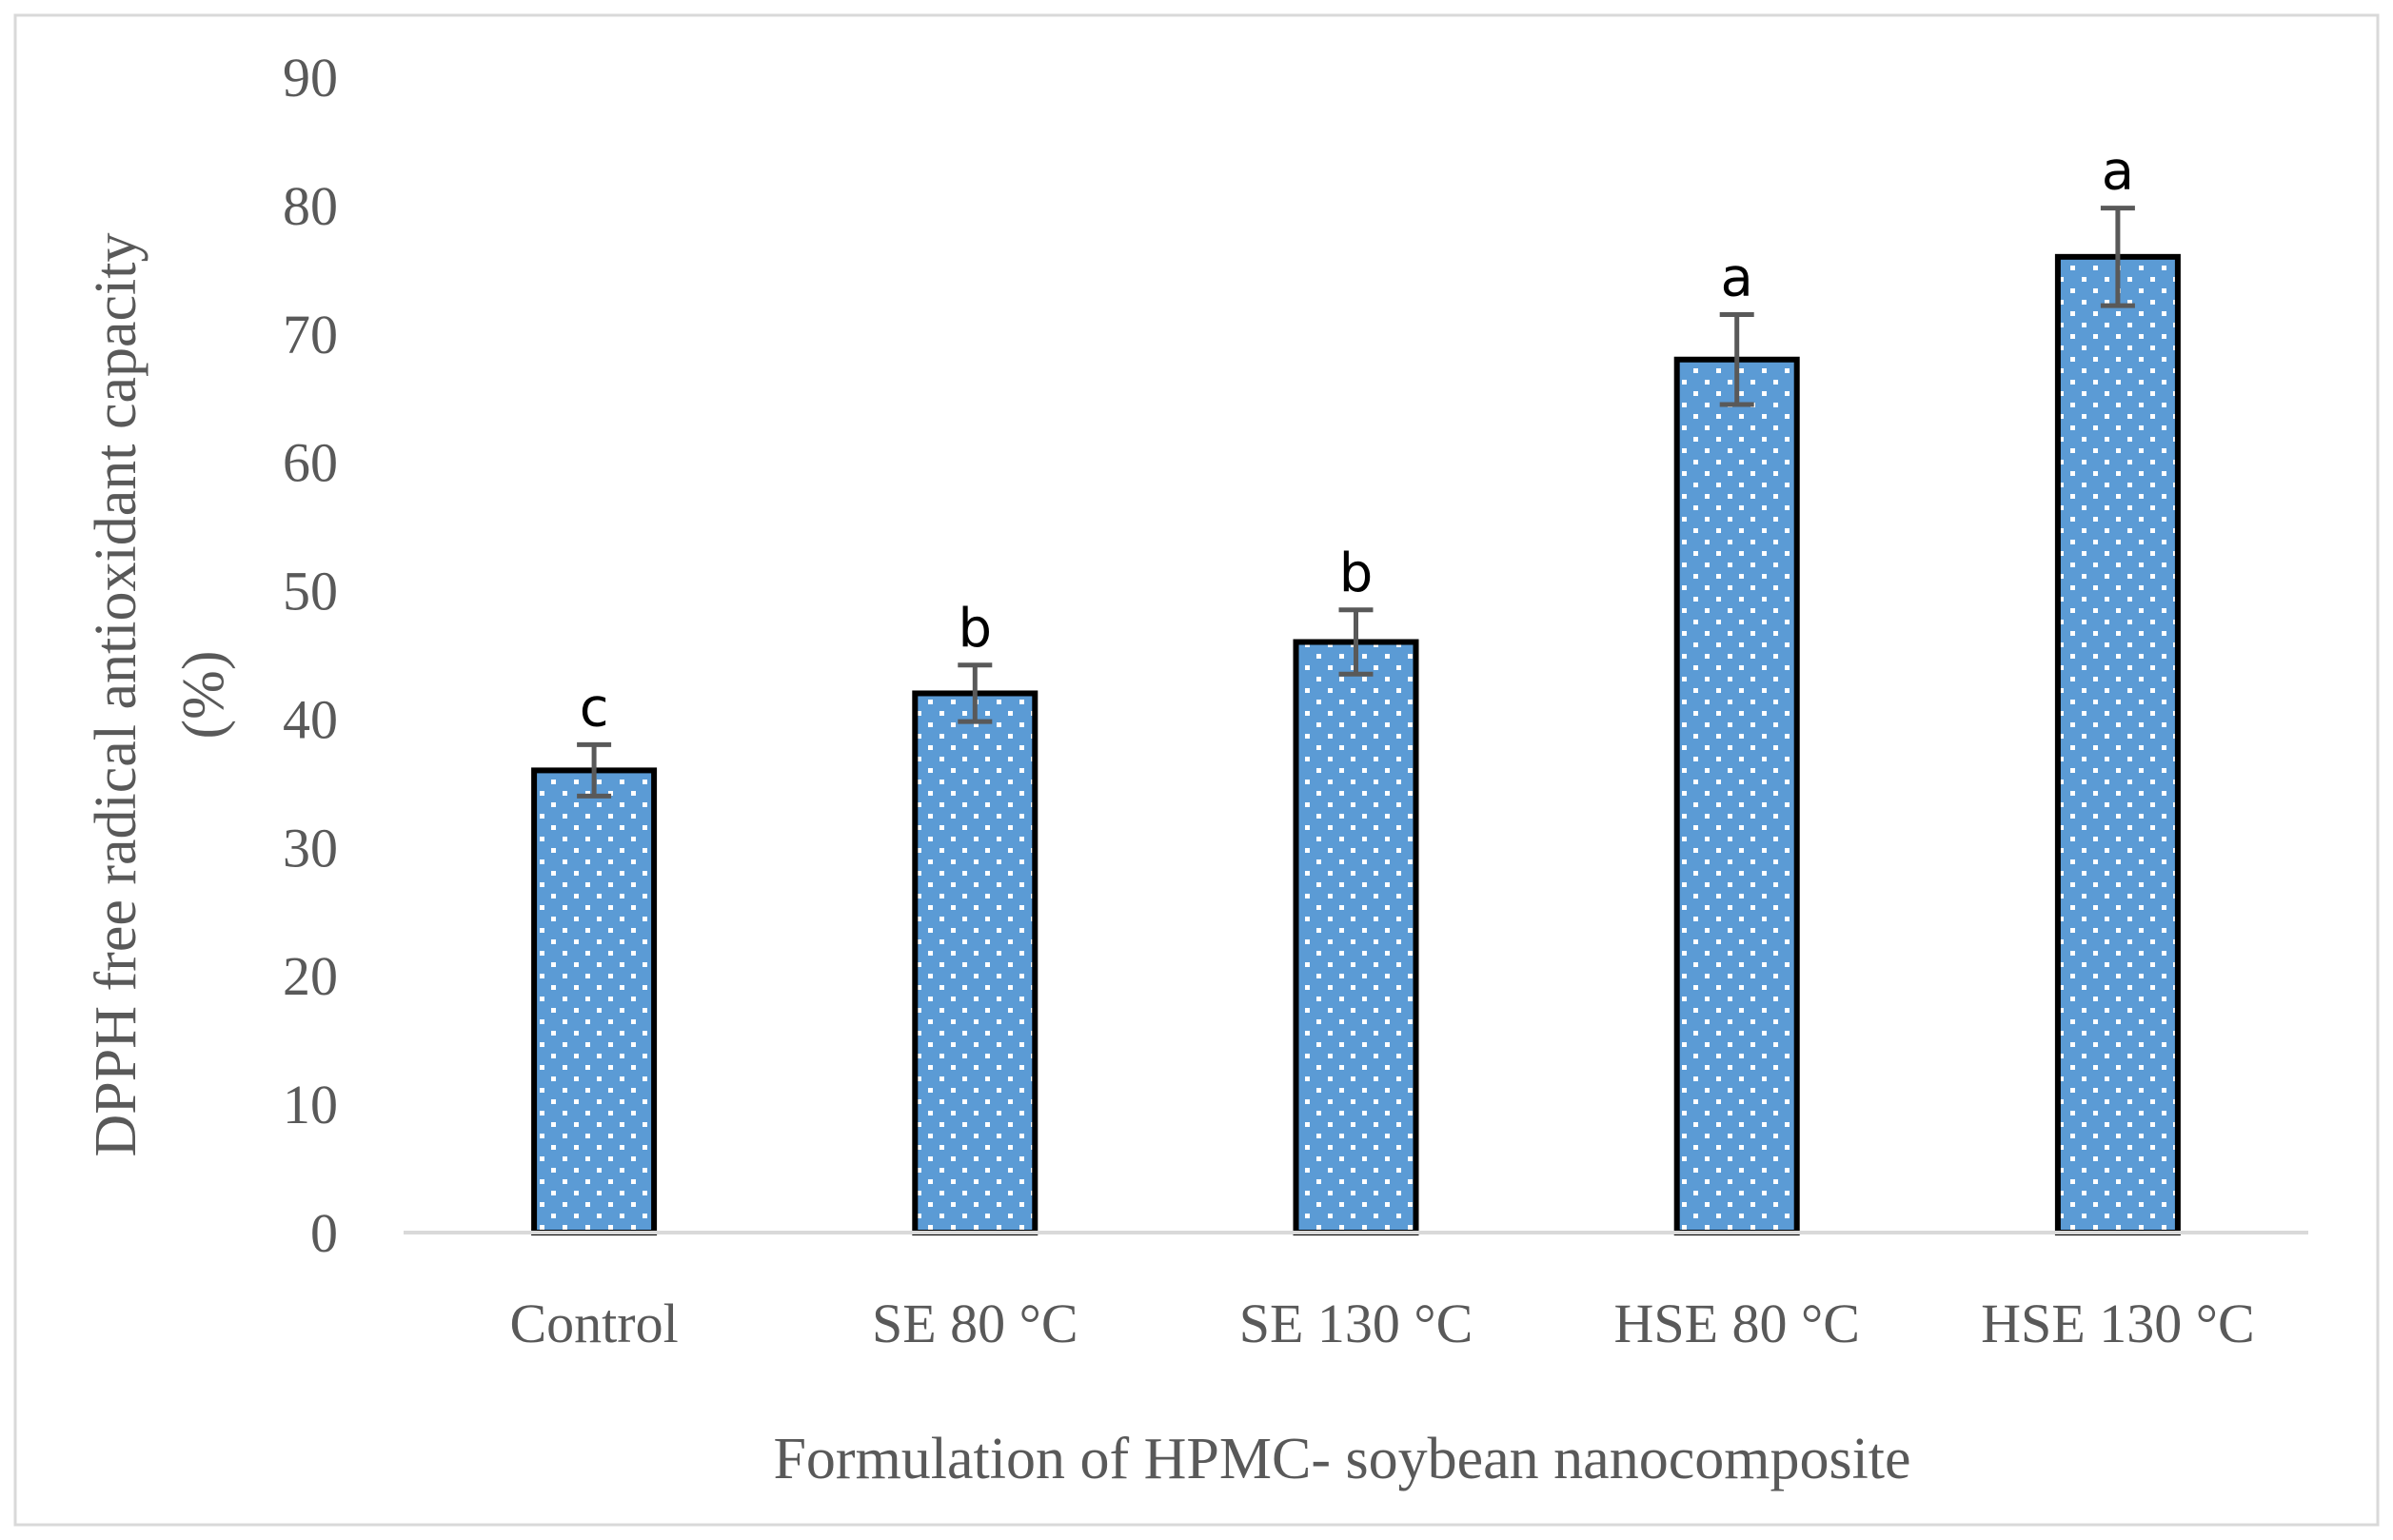 This screenshot has width=2393, height=1540. Describe the element at coordinates (595, 708) in the screenshot. I see `significance-letter: c` at that location.